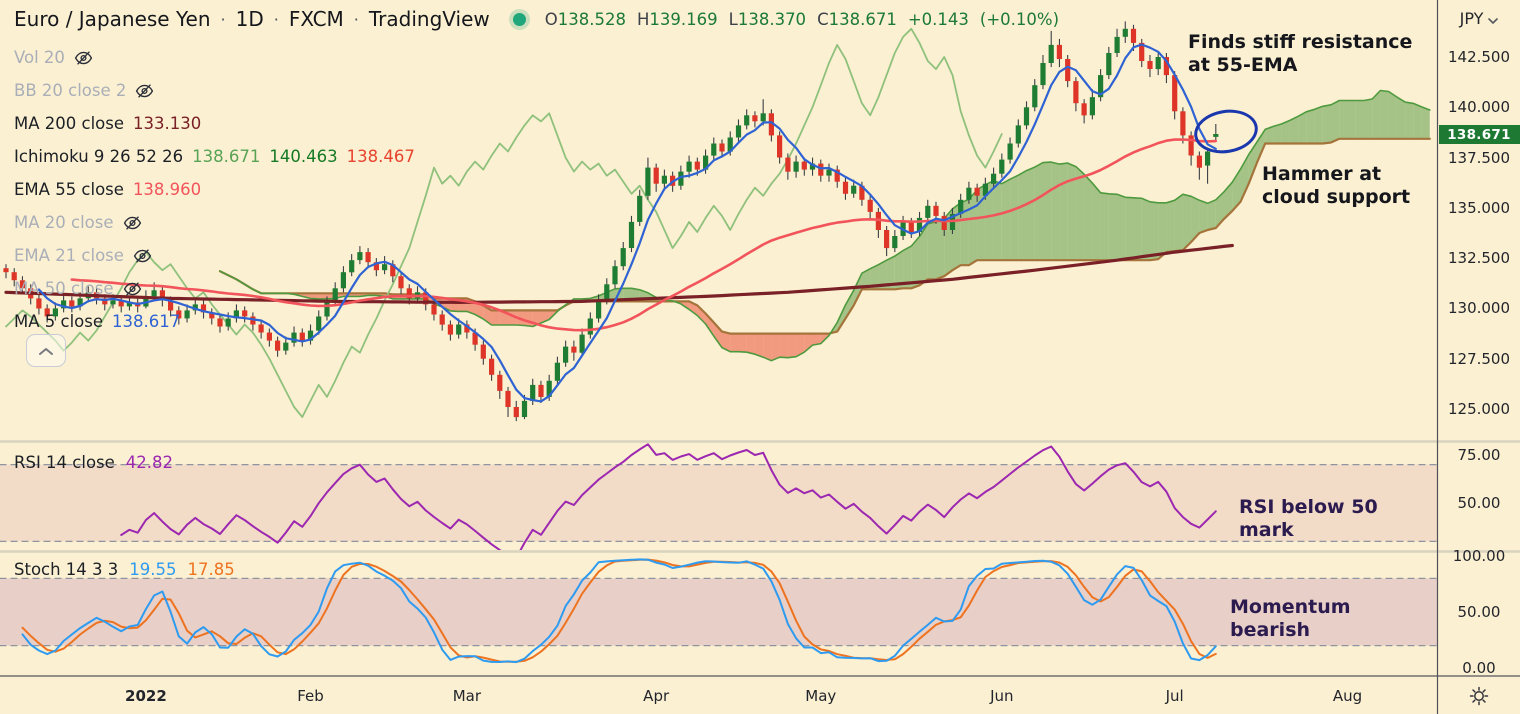 Image resolution: width=1520 pixels, height=714 pixels. I want to click on stoch-pane-legend: Stoch 14 3 3 19.55 17.85, so click(124, 569).